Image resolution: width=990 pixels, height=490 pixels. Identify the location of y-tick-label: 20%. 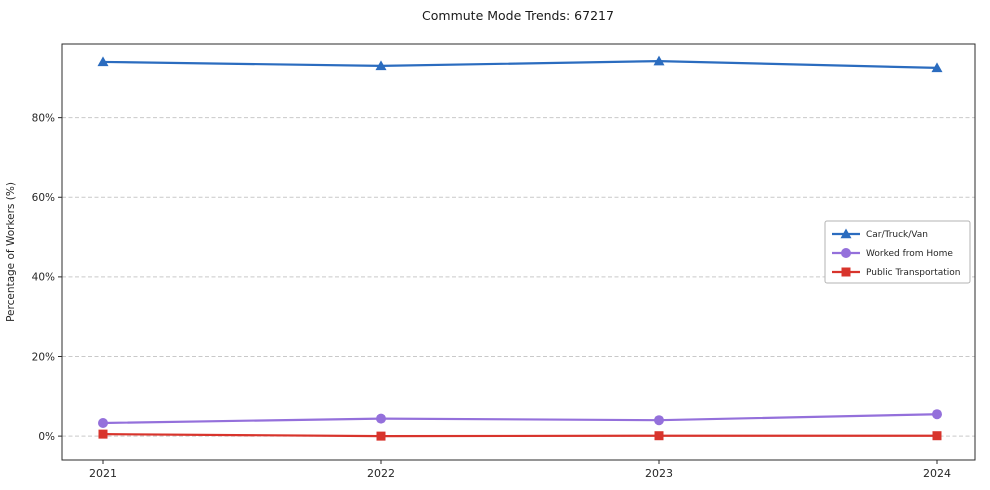
(43, 357).